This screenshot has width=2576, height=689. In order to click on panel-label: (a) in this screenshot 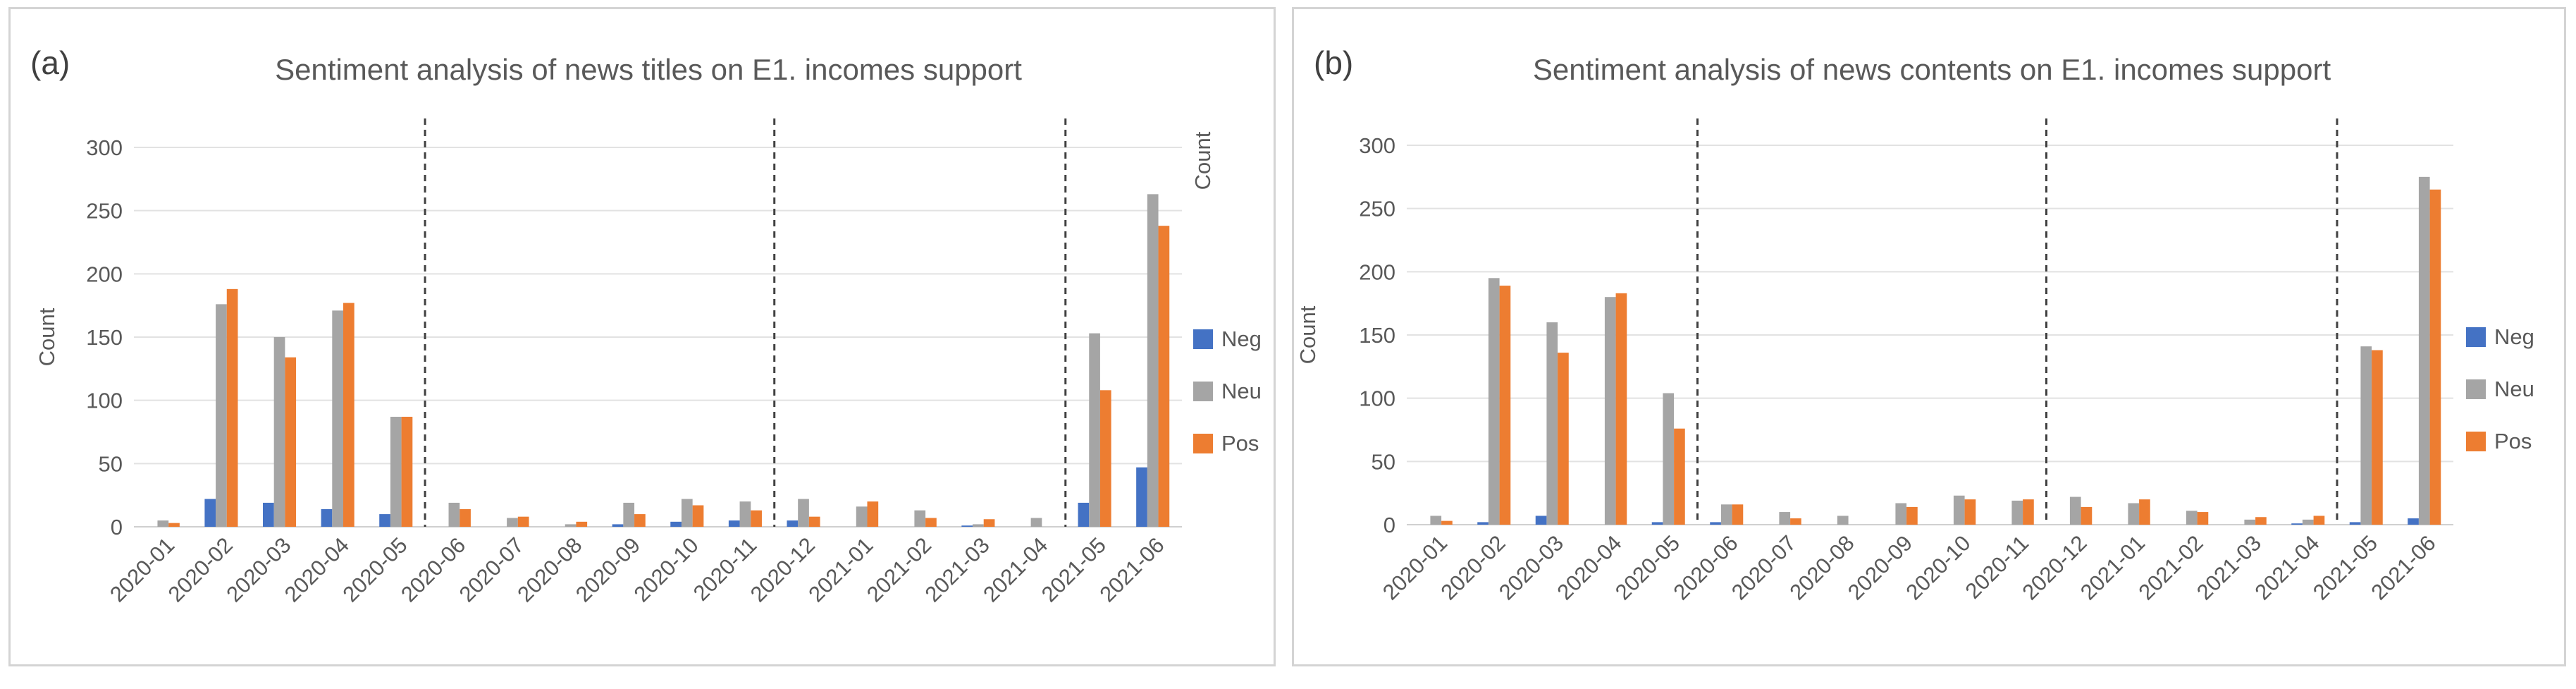, I will do `click(50, 62)`.